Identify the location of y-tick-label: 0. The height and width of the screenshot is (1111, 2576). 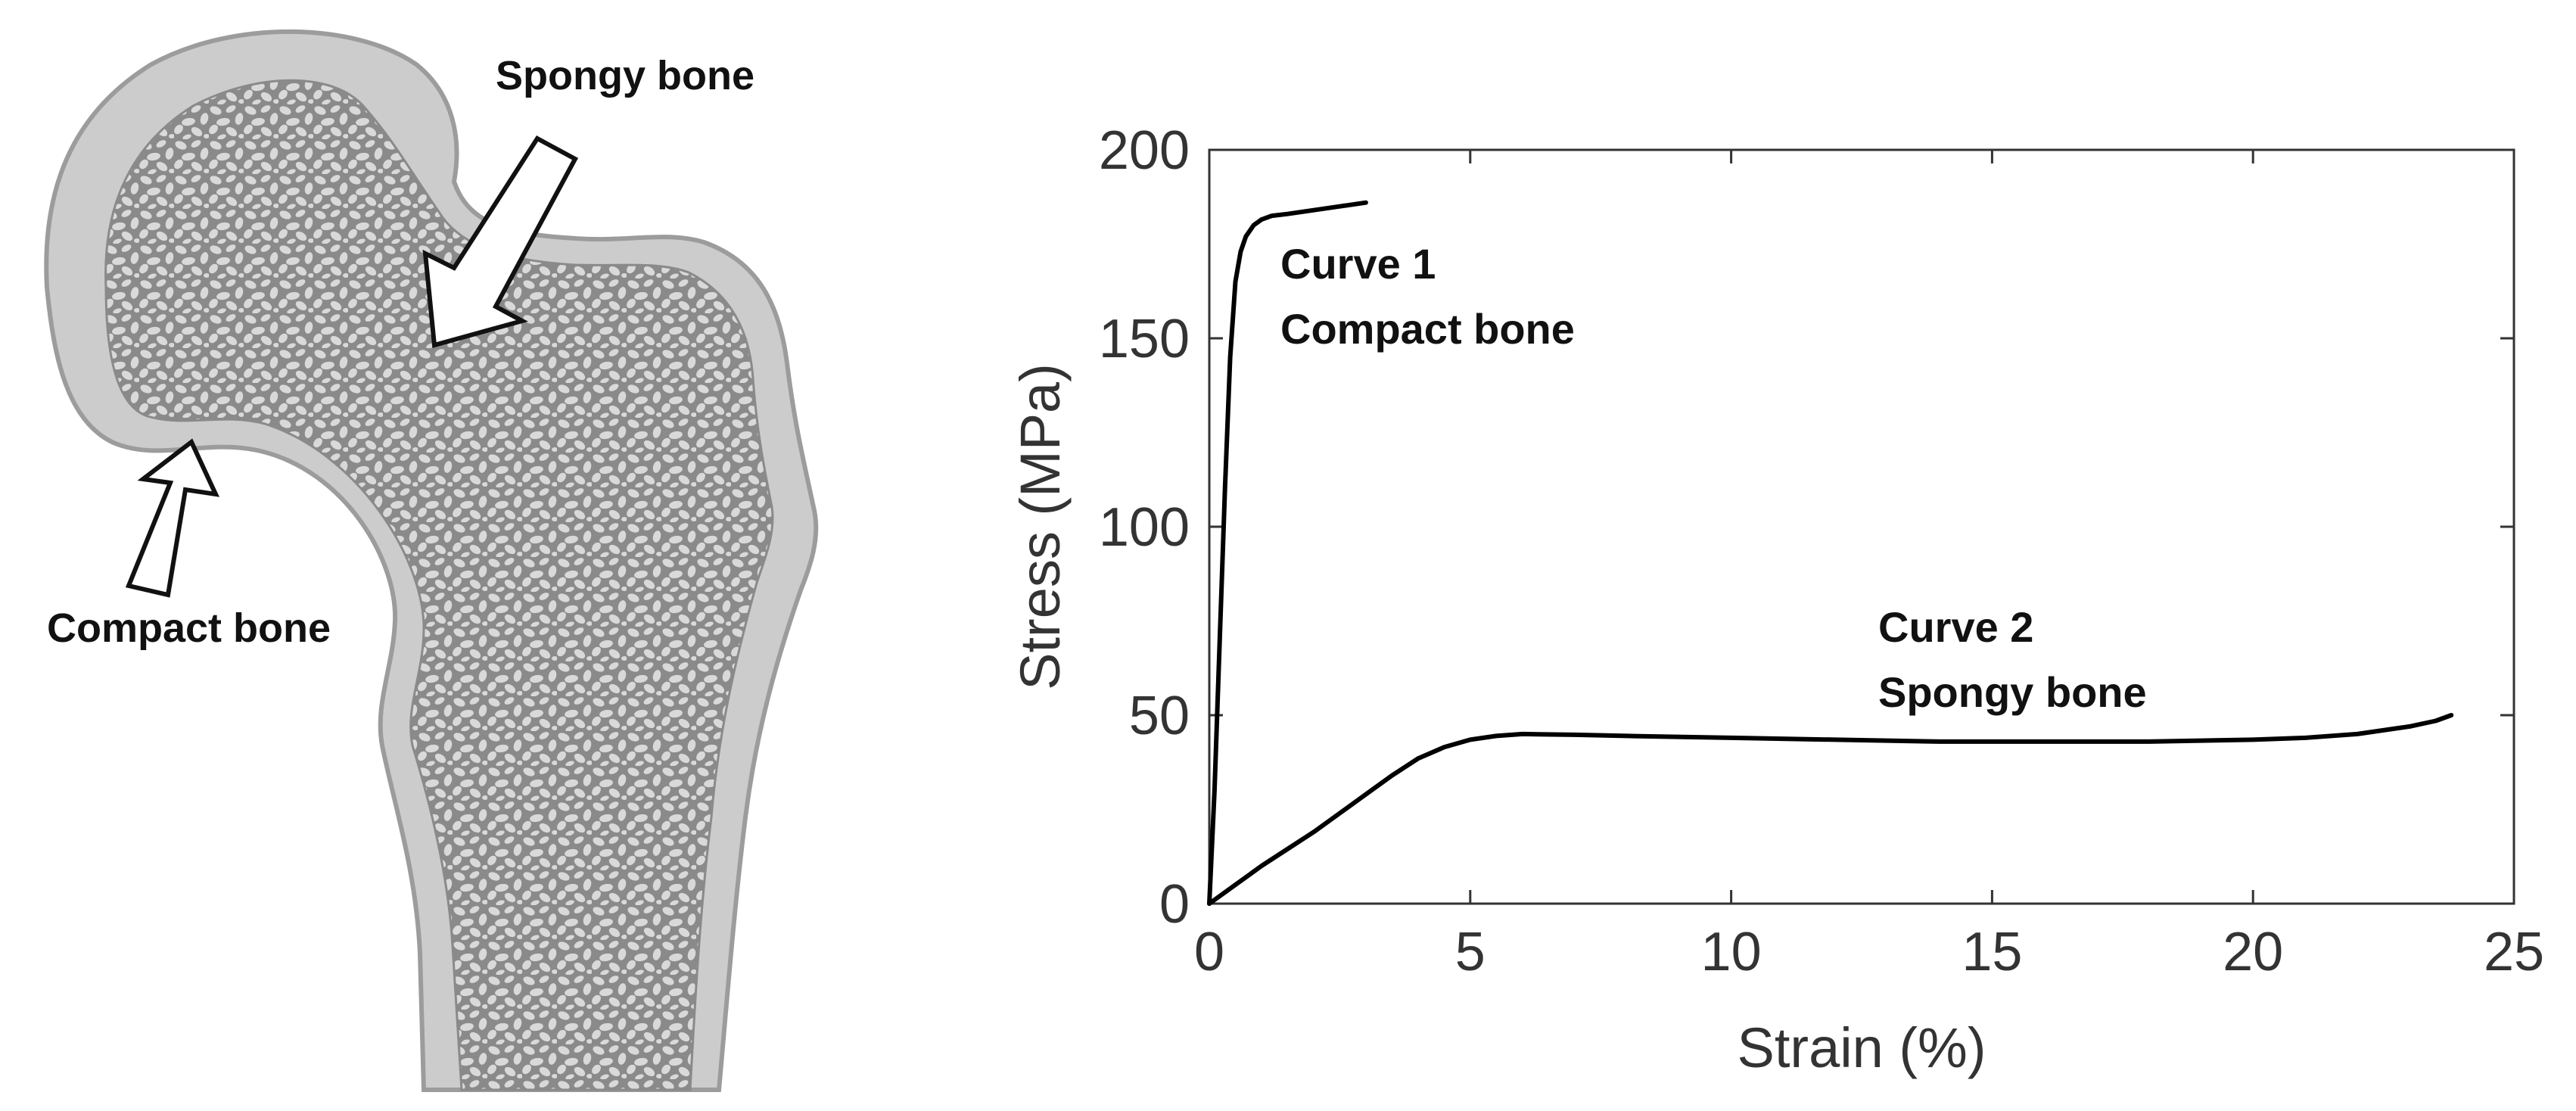
(1174, 905).